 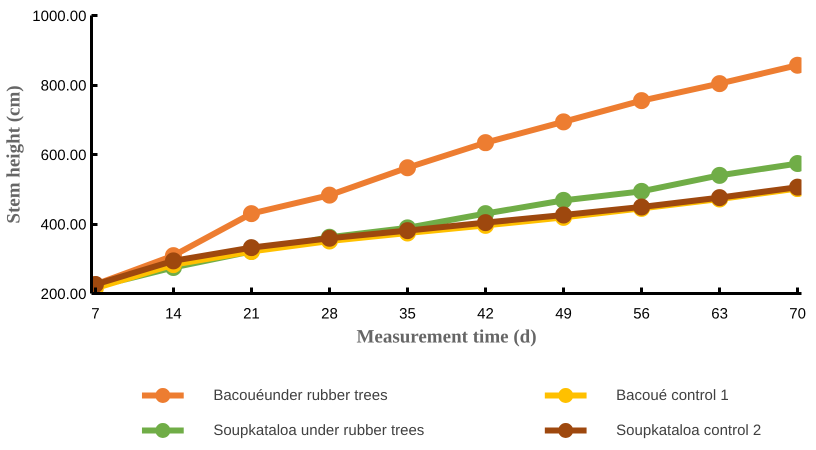 What do you see at coordinates (63, 155) in the screenshot?
I see `y-tick-label: 600.00` at bounding box center [63, 155].